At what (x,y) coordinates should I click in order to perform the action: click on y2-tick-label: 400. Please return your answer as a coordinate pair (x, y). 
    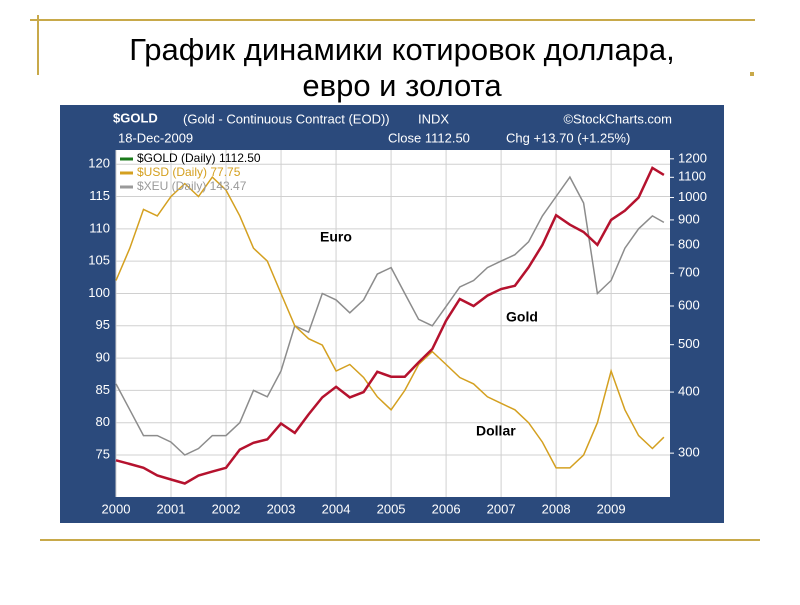
    Looking at the image, I should click on (689, 391).